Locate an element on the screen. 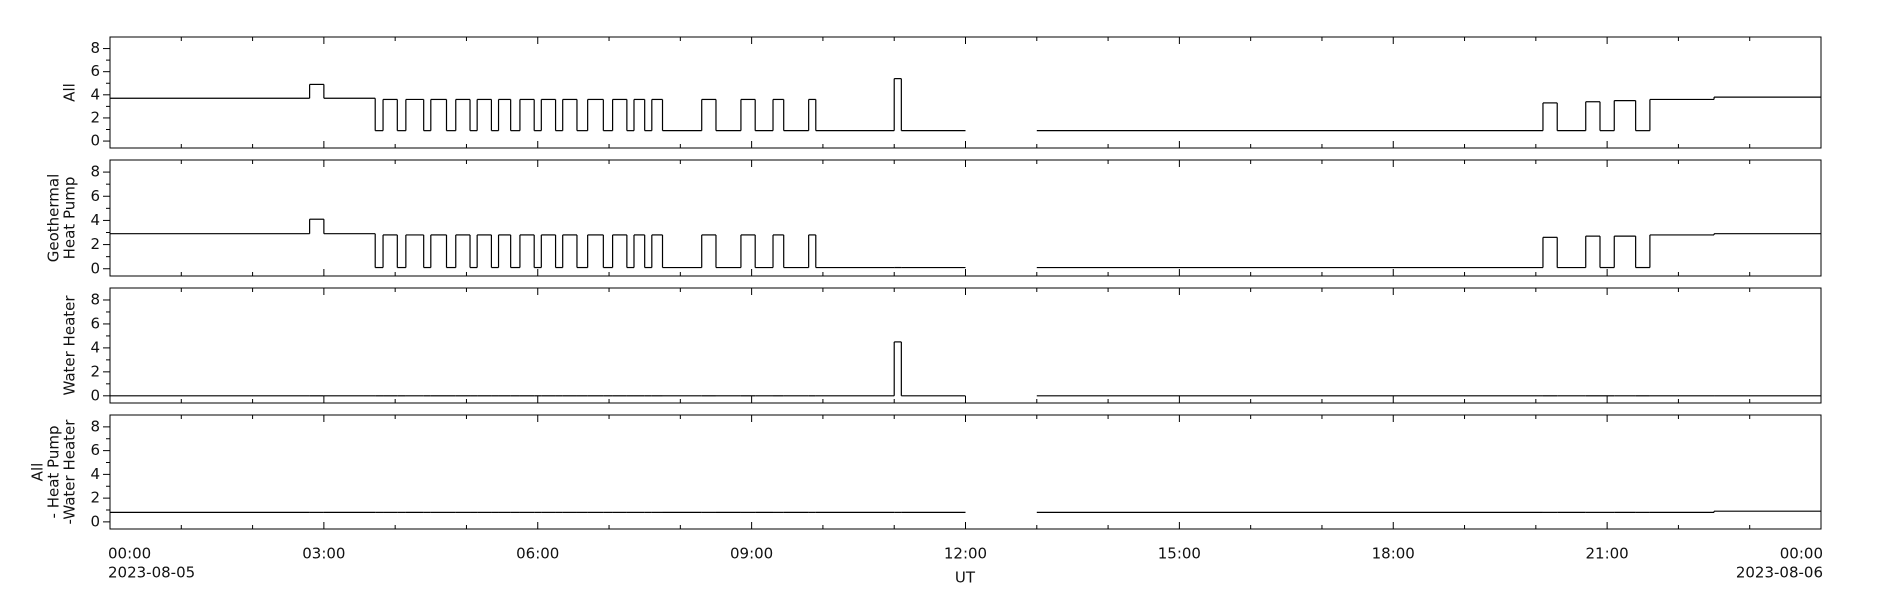 The width and height of the screenshot is (1903, 607). y-axis-label: -Water Heater is located at coordinates (70, 472).